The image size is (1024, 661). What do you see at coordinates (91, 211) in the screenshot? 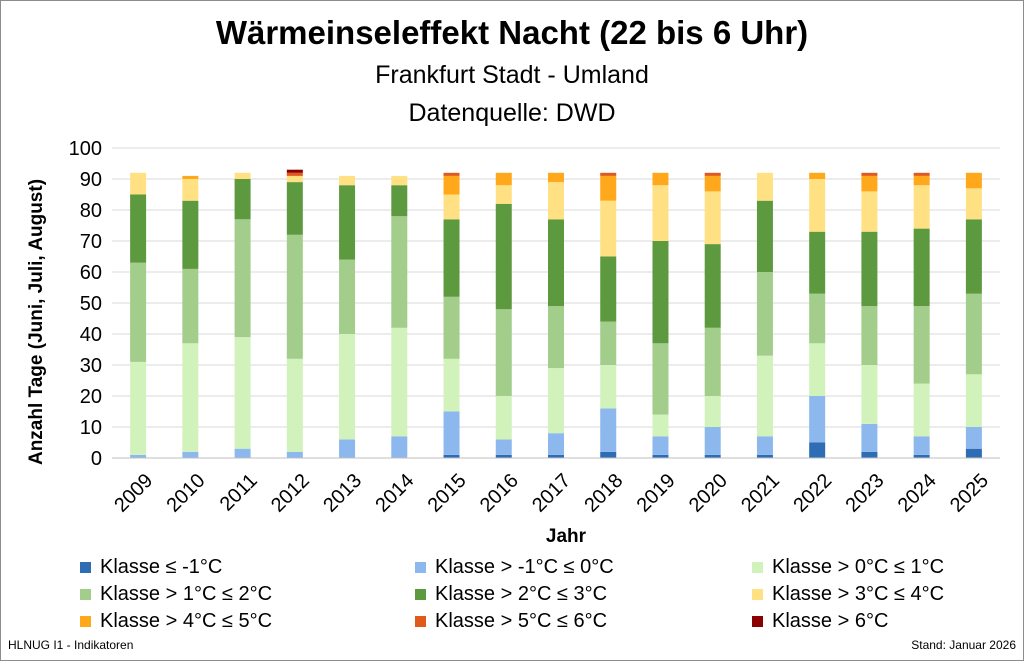
I see `y-tick-label: 80` at bounding box center [91, 211].